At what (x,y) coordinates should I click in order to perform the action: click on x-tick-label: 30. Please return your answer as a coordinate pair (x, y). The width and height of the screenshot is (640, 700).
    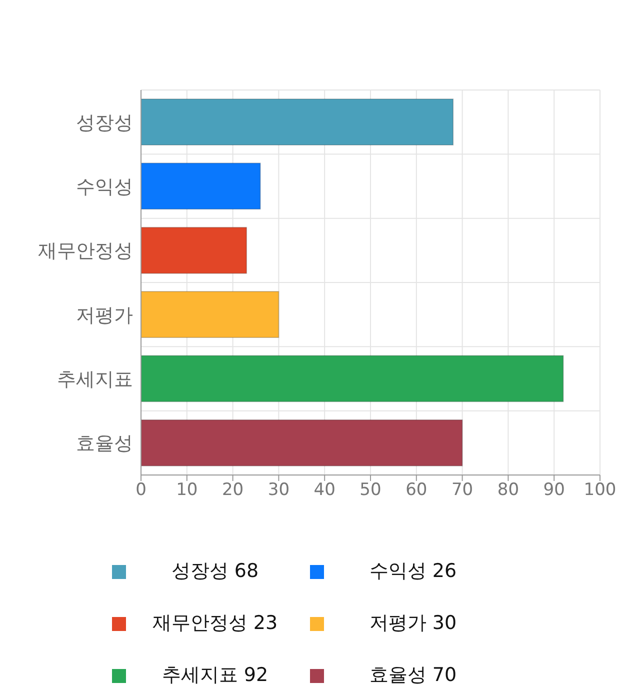
    Looking at the image, I should click on (279, 490).